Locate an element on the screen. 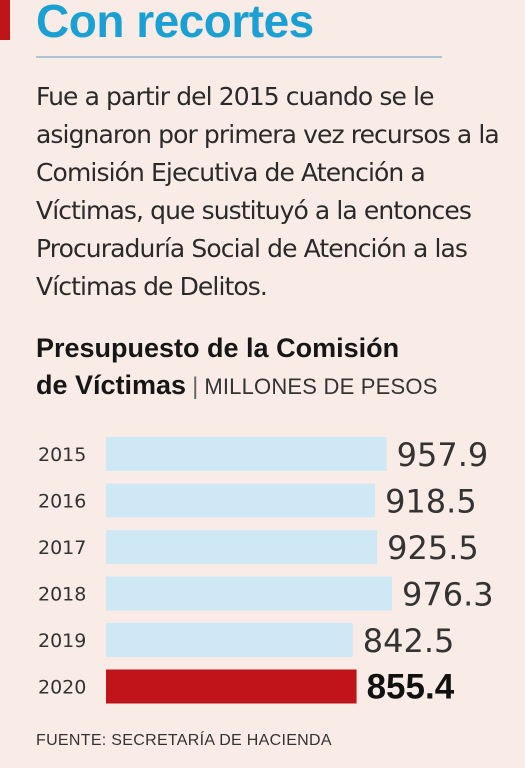 The image size is (525, 768). year-label: 2016 is located at coordinates (62, 502).